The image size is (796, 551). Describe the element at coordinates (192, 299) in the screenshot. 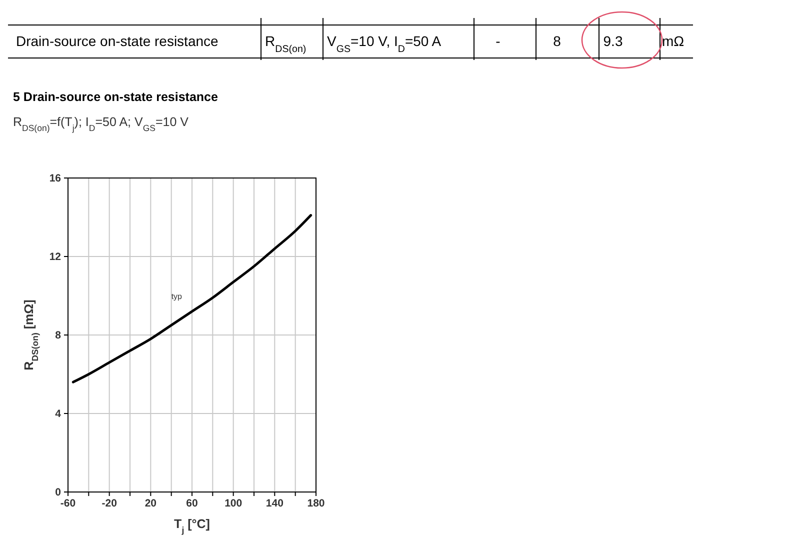

I see `line-series` at that location.